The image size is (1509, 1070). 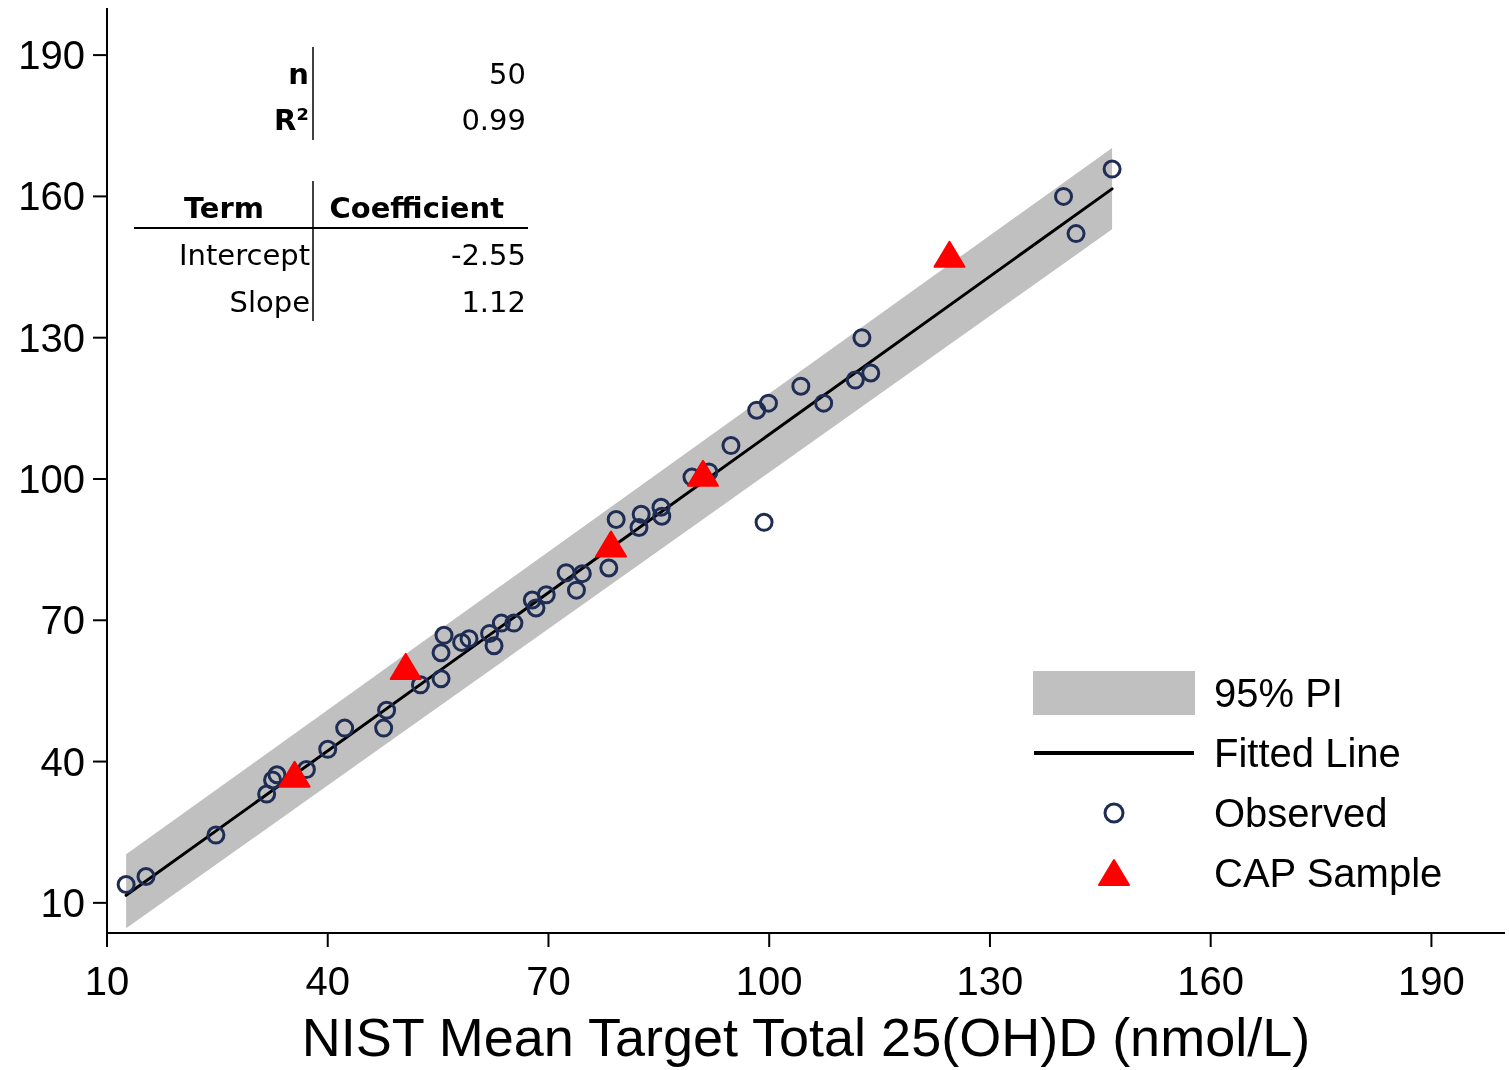 What do you see at coordinates (1211, 981) in the screenshot?
I see `x-tick-label: 160` at bounding box center [1211, 981].